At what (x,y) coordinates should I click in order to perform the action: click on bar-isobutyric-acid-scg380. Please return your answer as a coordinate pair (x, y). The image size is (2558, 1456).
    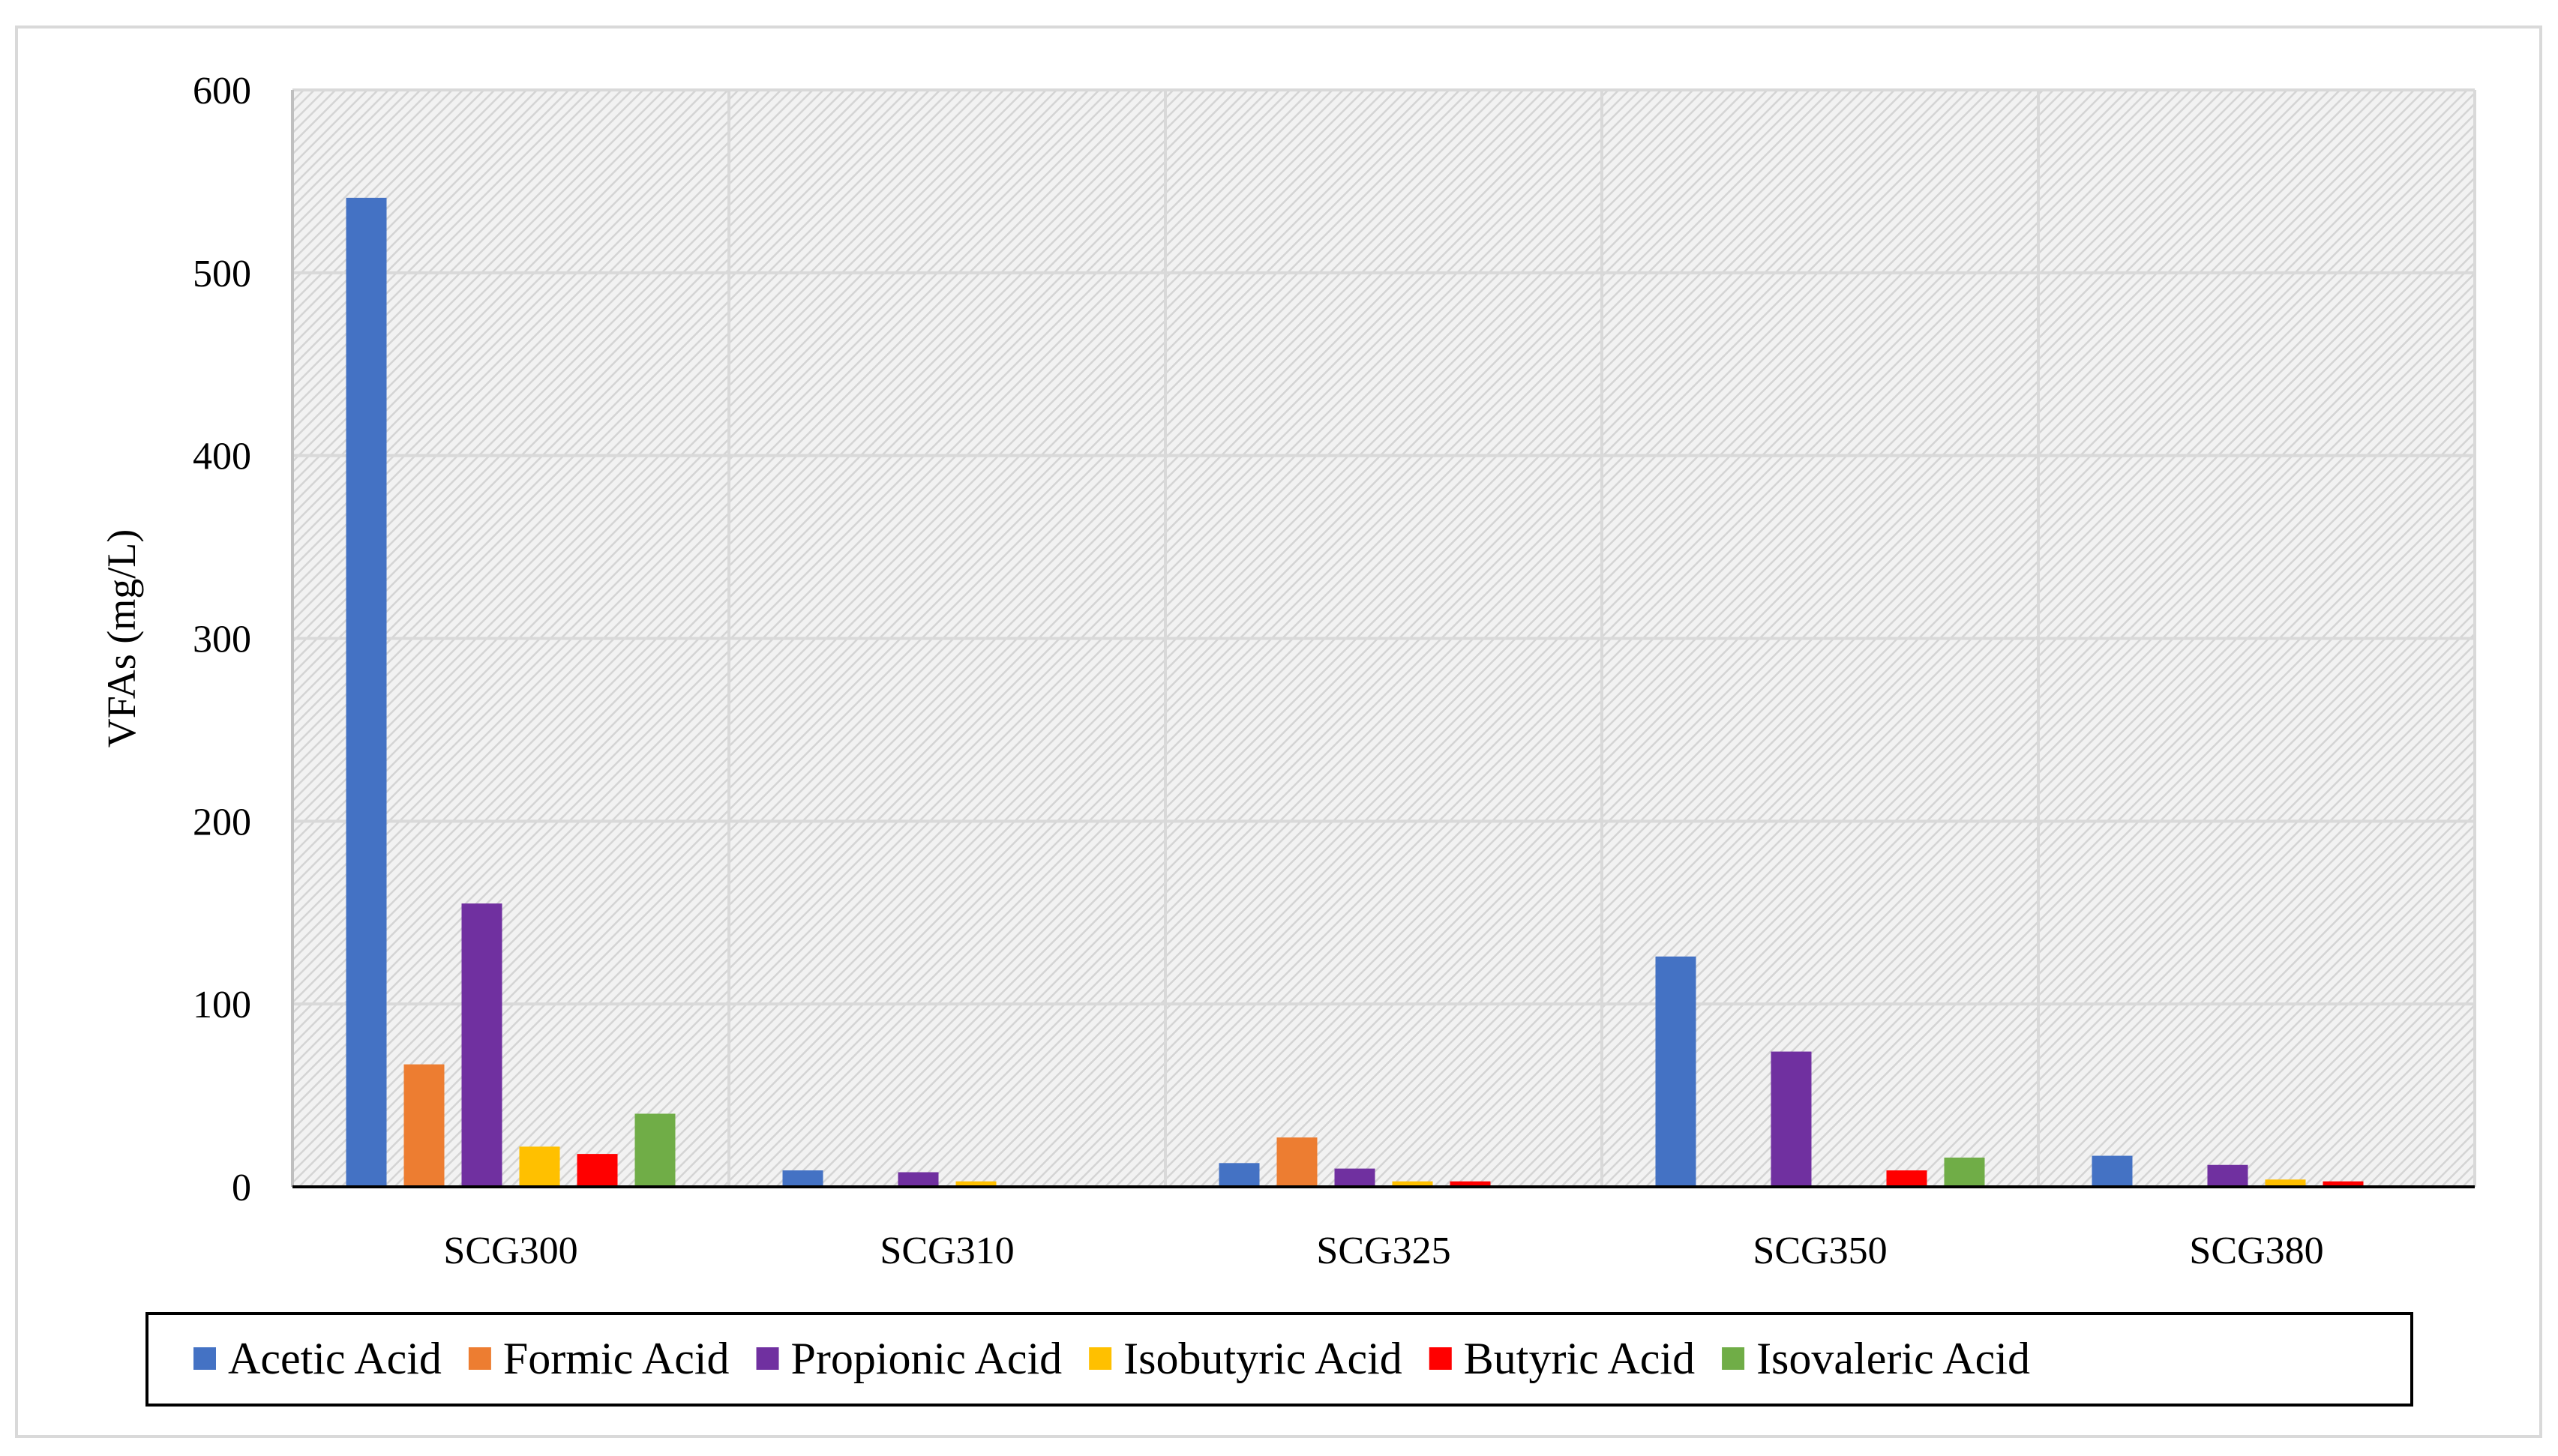
    Looking at the image, I should click on (2285, 1183).